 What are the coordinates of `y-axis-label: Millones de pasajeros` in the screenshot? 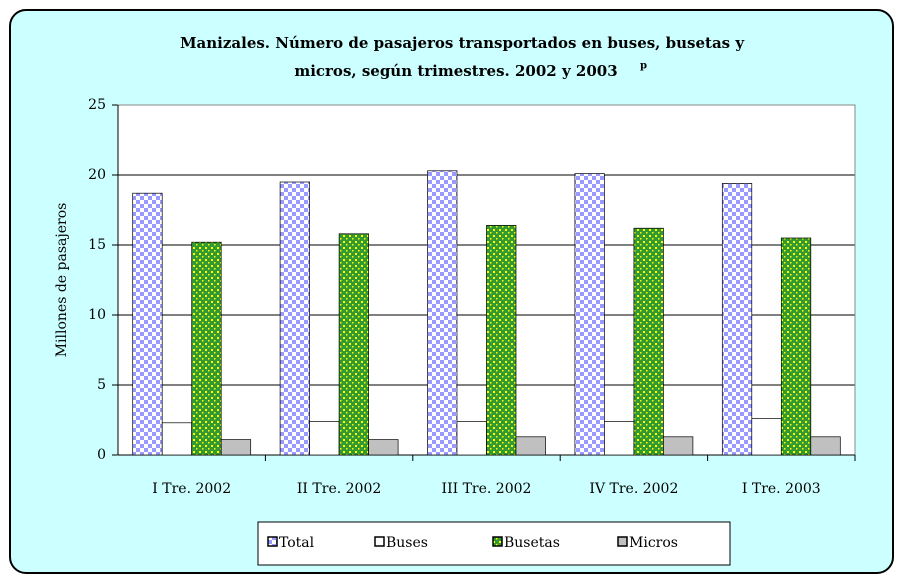 It's located at (62, 280).